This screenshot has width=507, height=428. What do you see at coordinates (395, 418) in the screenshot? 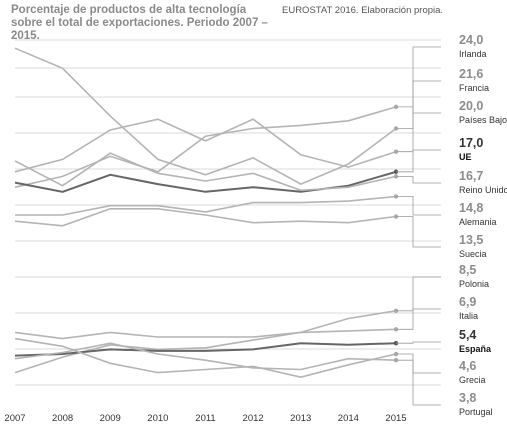
I see `x-tick-label: 2015` at bounding box center [395, 418].